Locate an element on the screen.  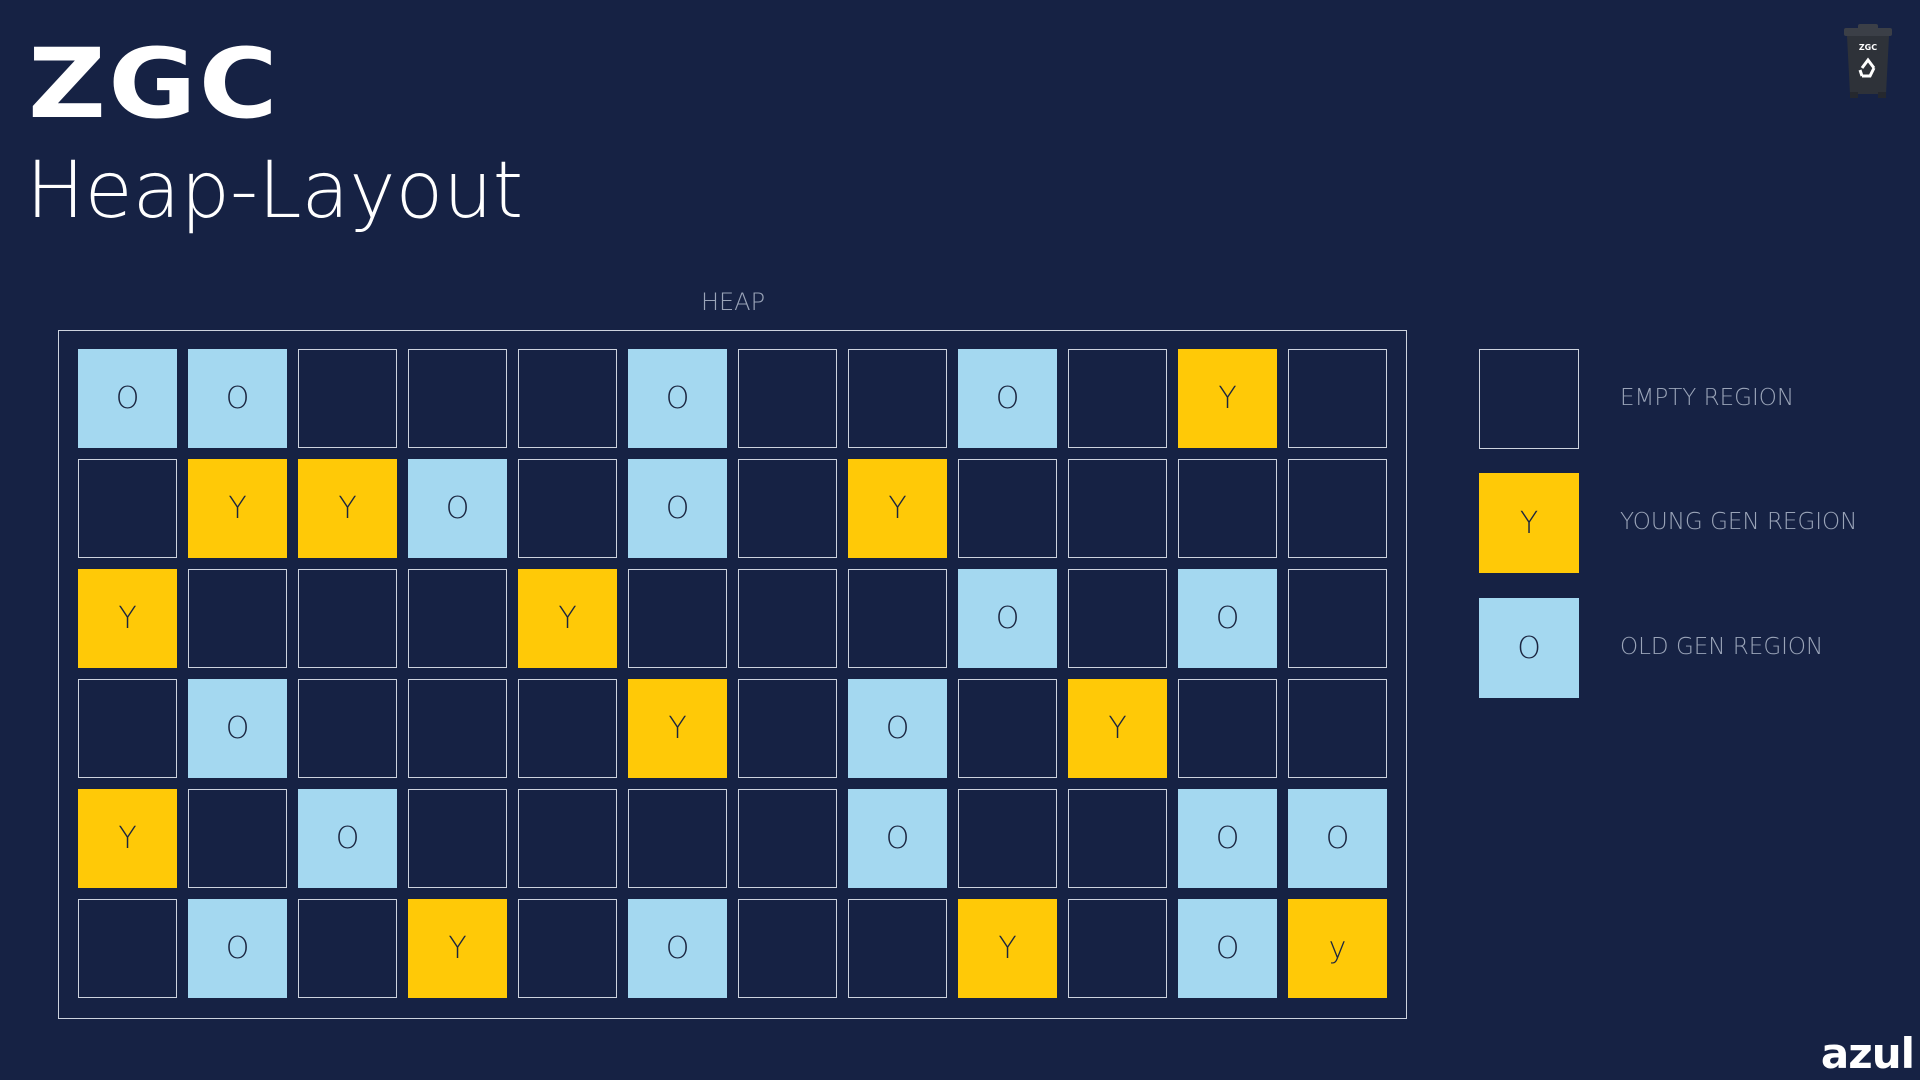
legend-swatch-empty is located at coordinates (1529, 399).